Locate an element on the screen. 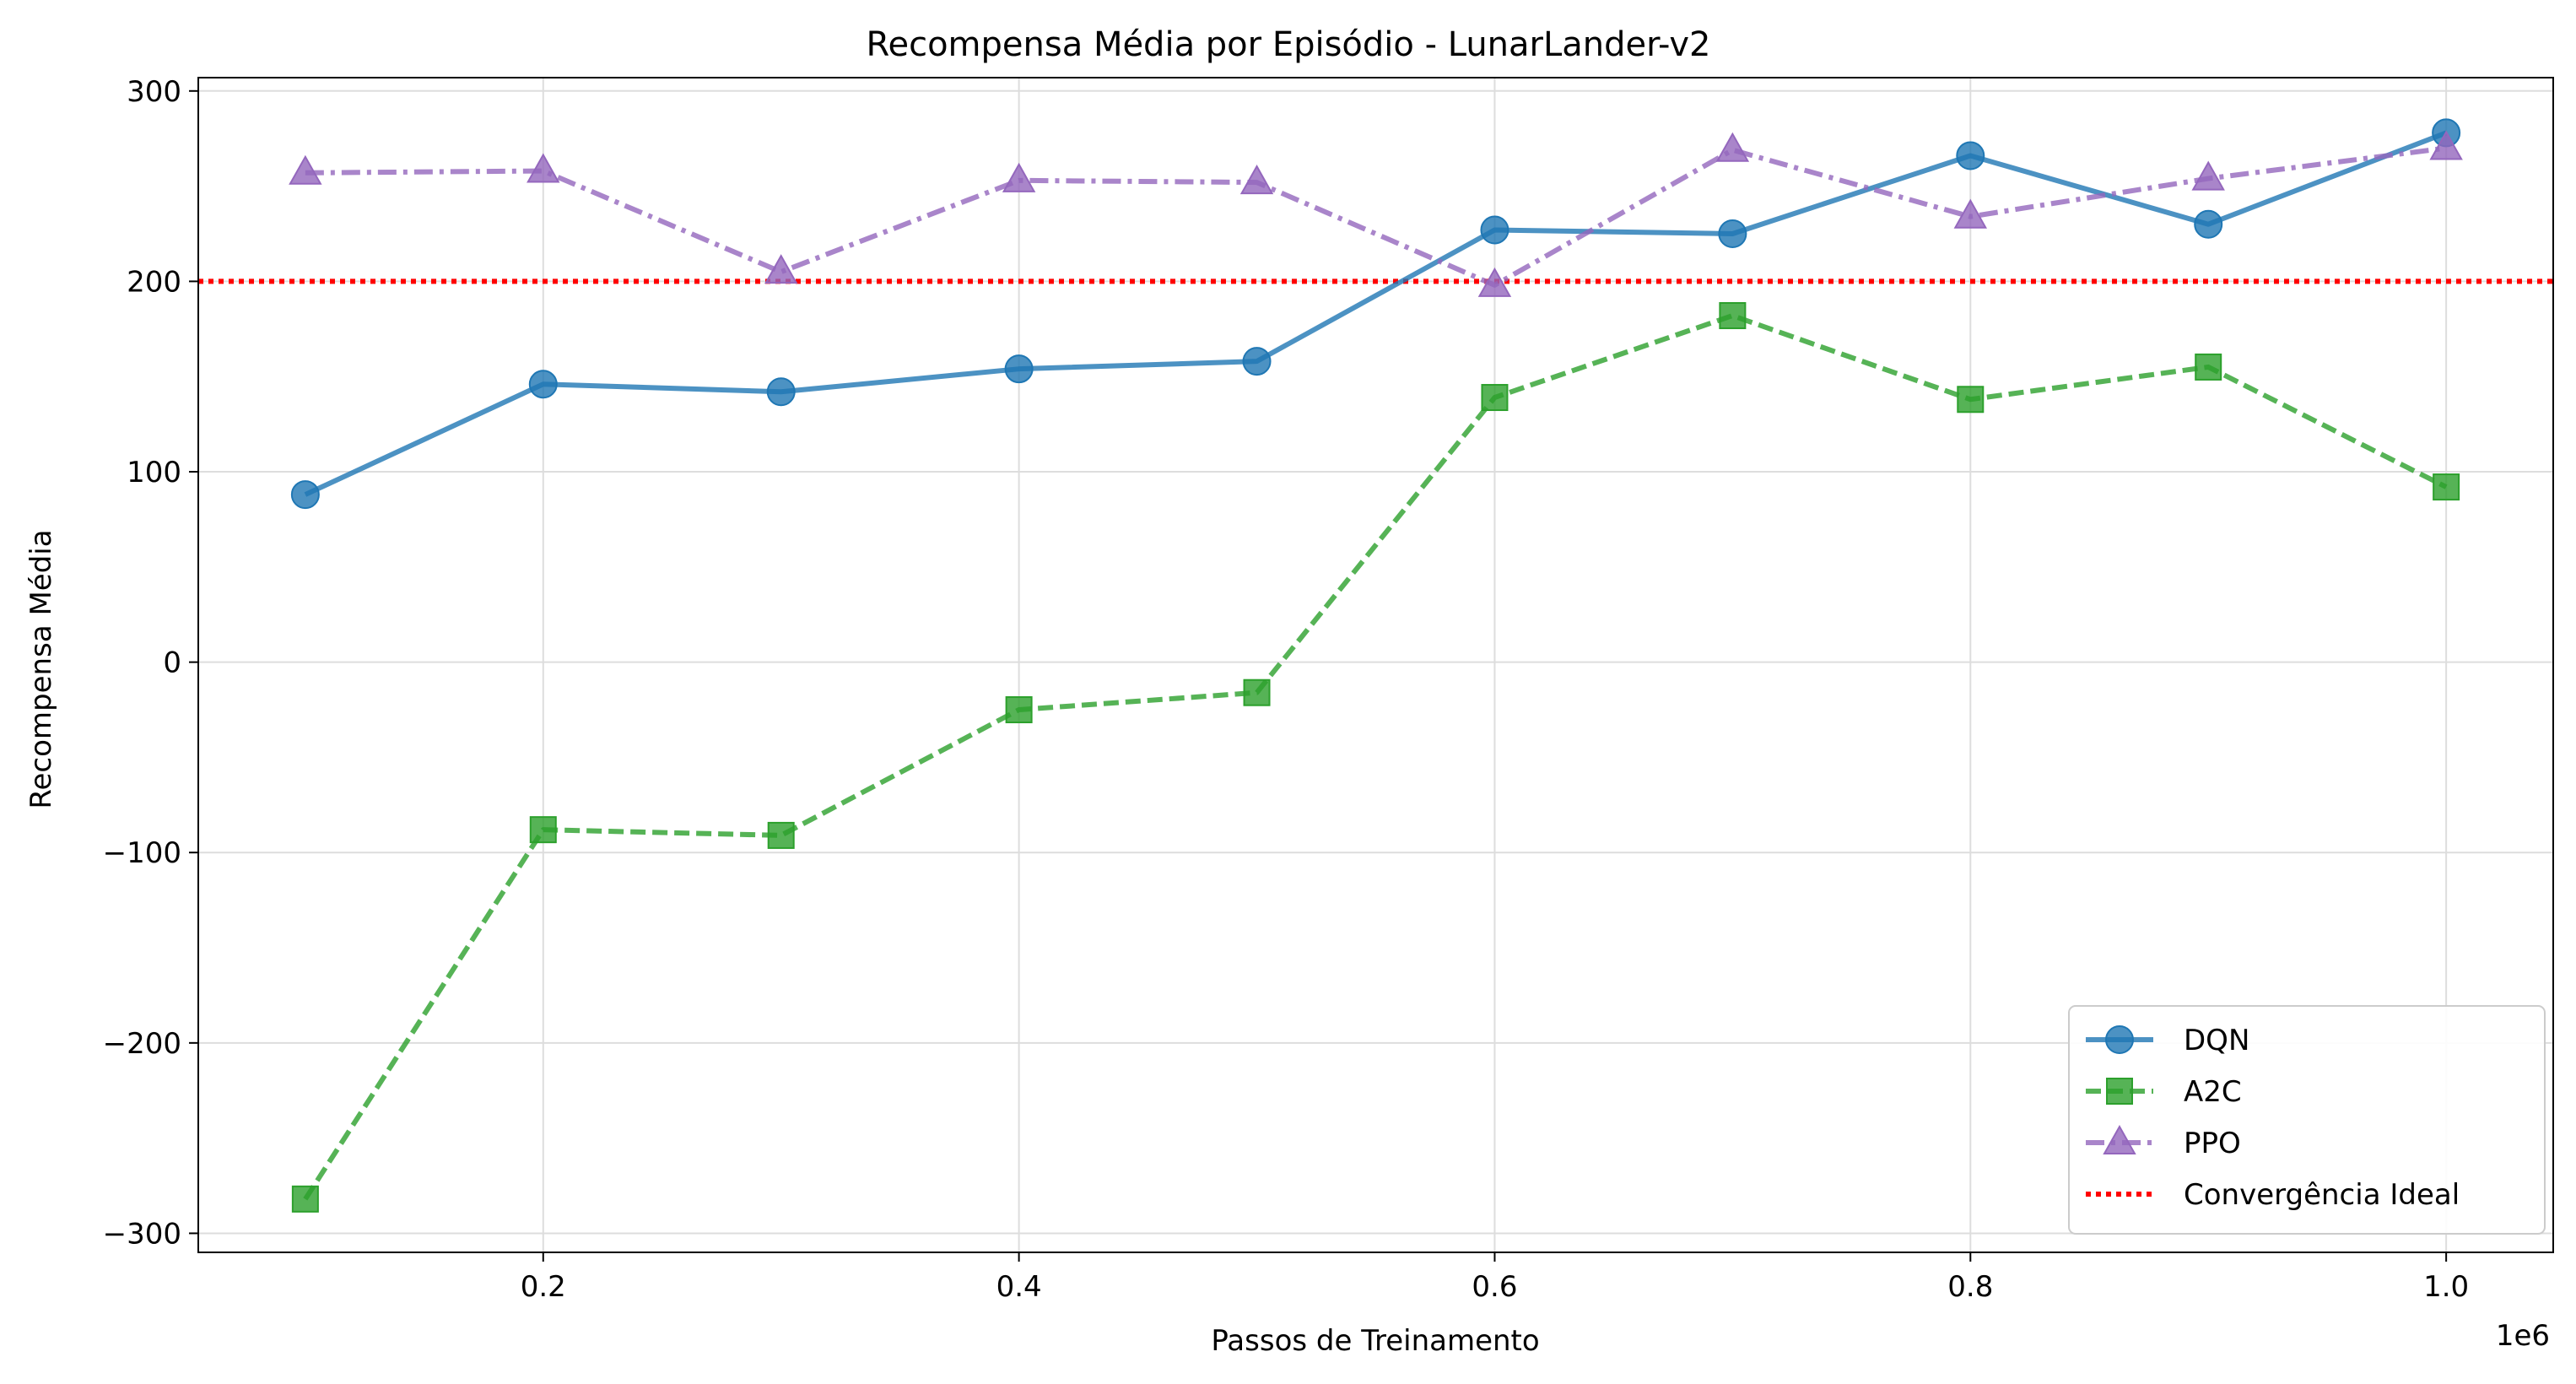 The height and width of the screenshot is (1384, 2576). y-tick-label: 200 is located at coordinates (154, 282).